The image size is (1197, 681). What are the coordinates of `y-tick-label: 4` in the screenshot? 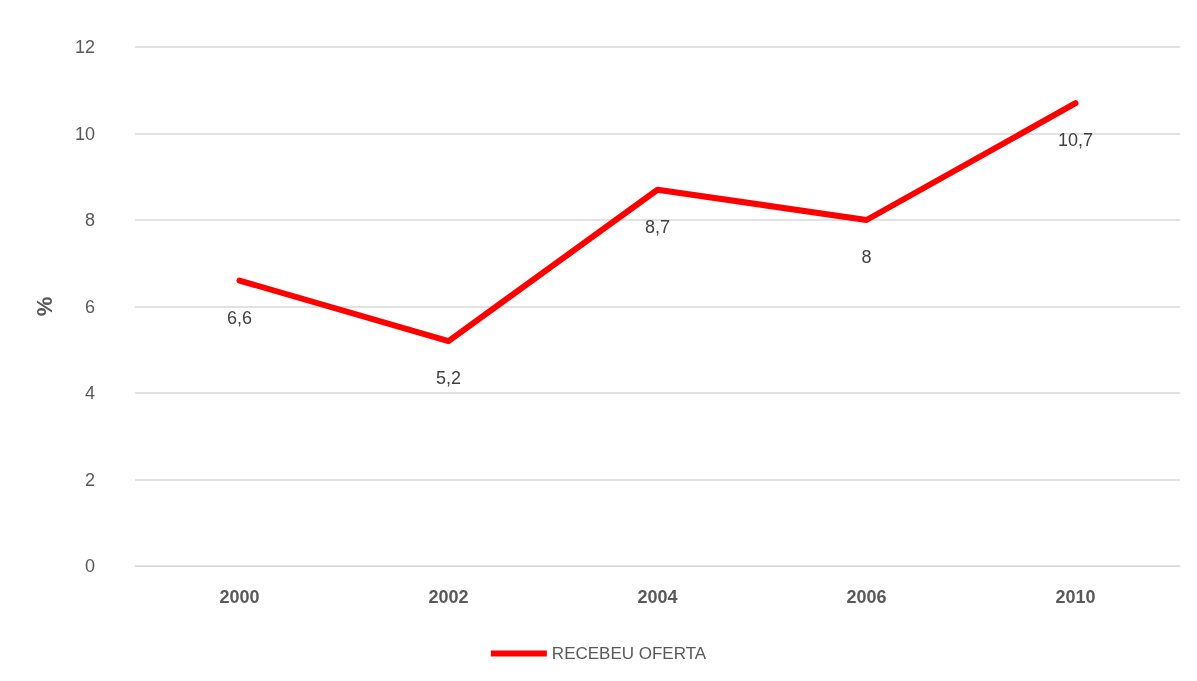 It's located at (89, 393).